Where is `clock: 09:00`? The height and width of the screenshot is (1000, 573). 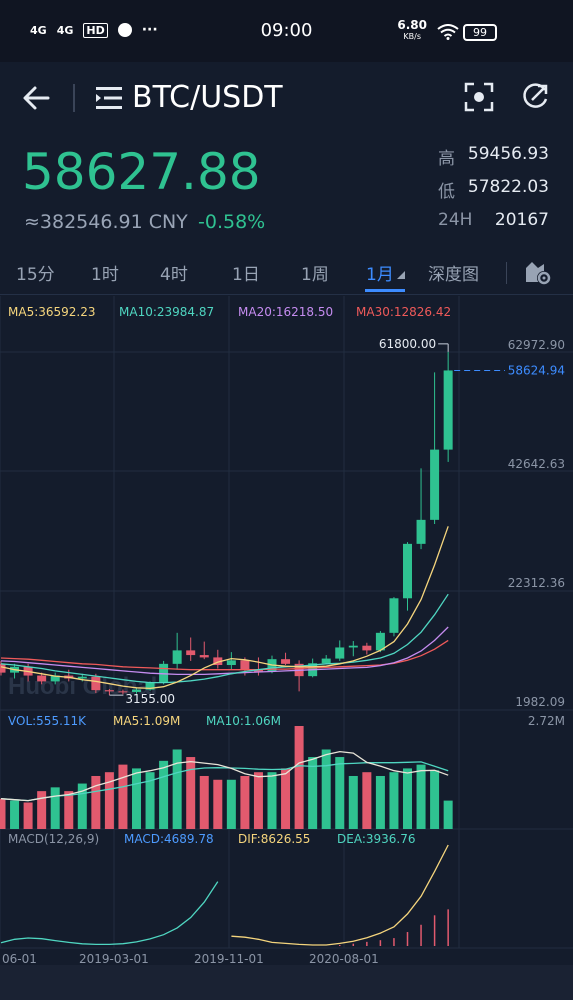
clock: 09:00 is located at coordinates (286, 30).